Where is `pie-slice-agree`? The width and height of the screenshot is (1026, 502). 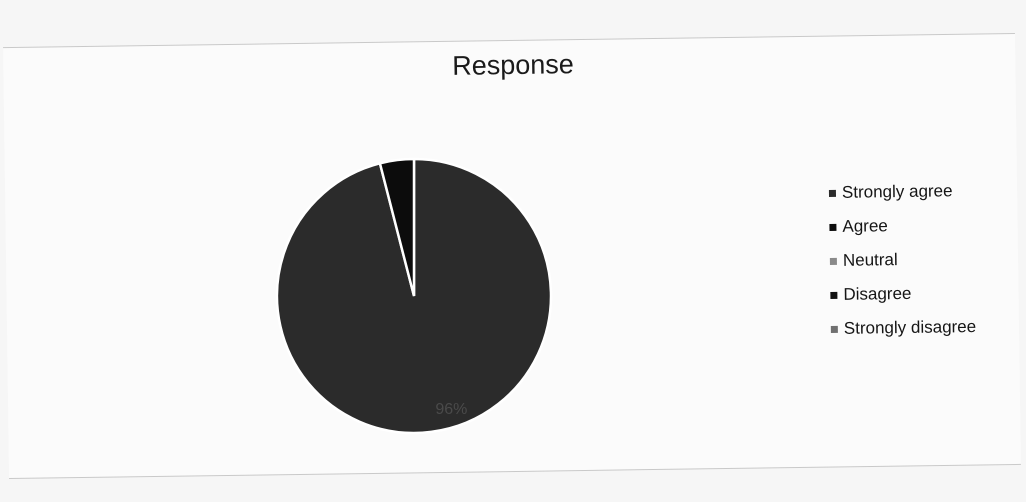 pie-slice-agree is located at coordinates (397, 227).